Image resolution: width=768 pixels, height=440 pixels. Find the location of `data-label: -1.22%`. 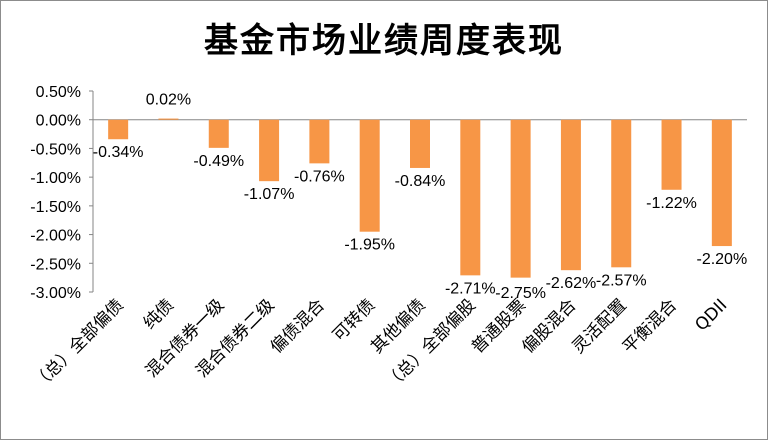

data-label: -1.22% is located at coordinates (671, 203).